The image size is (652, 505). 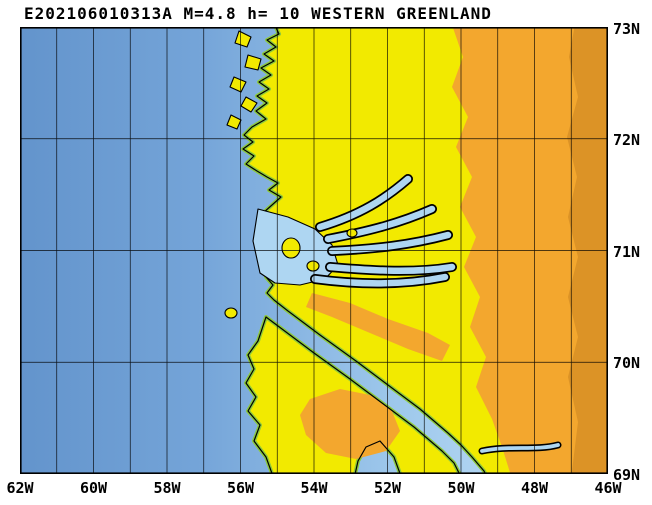 I want to click on lat-label: 71N, so click(x=627, y=252).